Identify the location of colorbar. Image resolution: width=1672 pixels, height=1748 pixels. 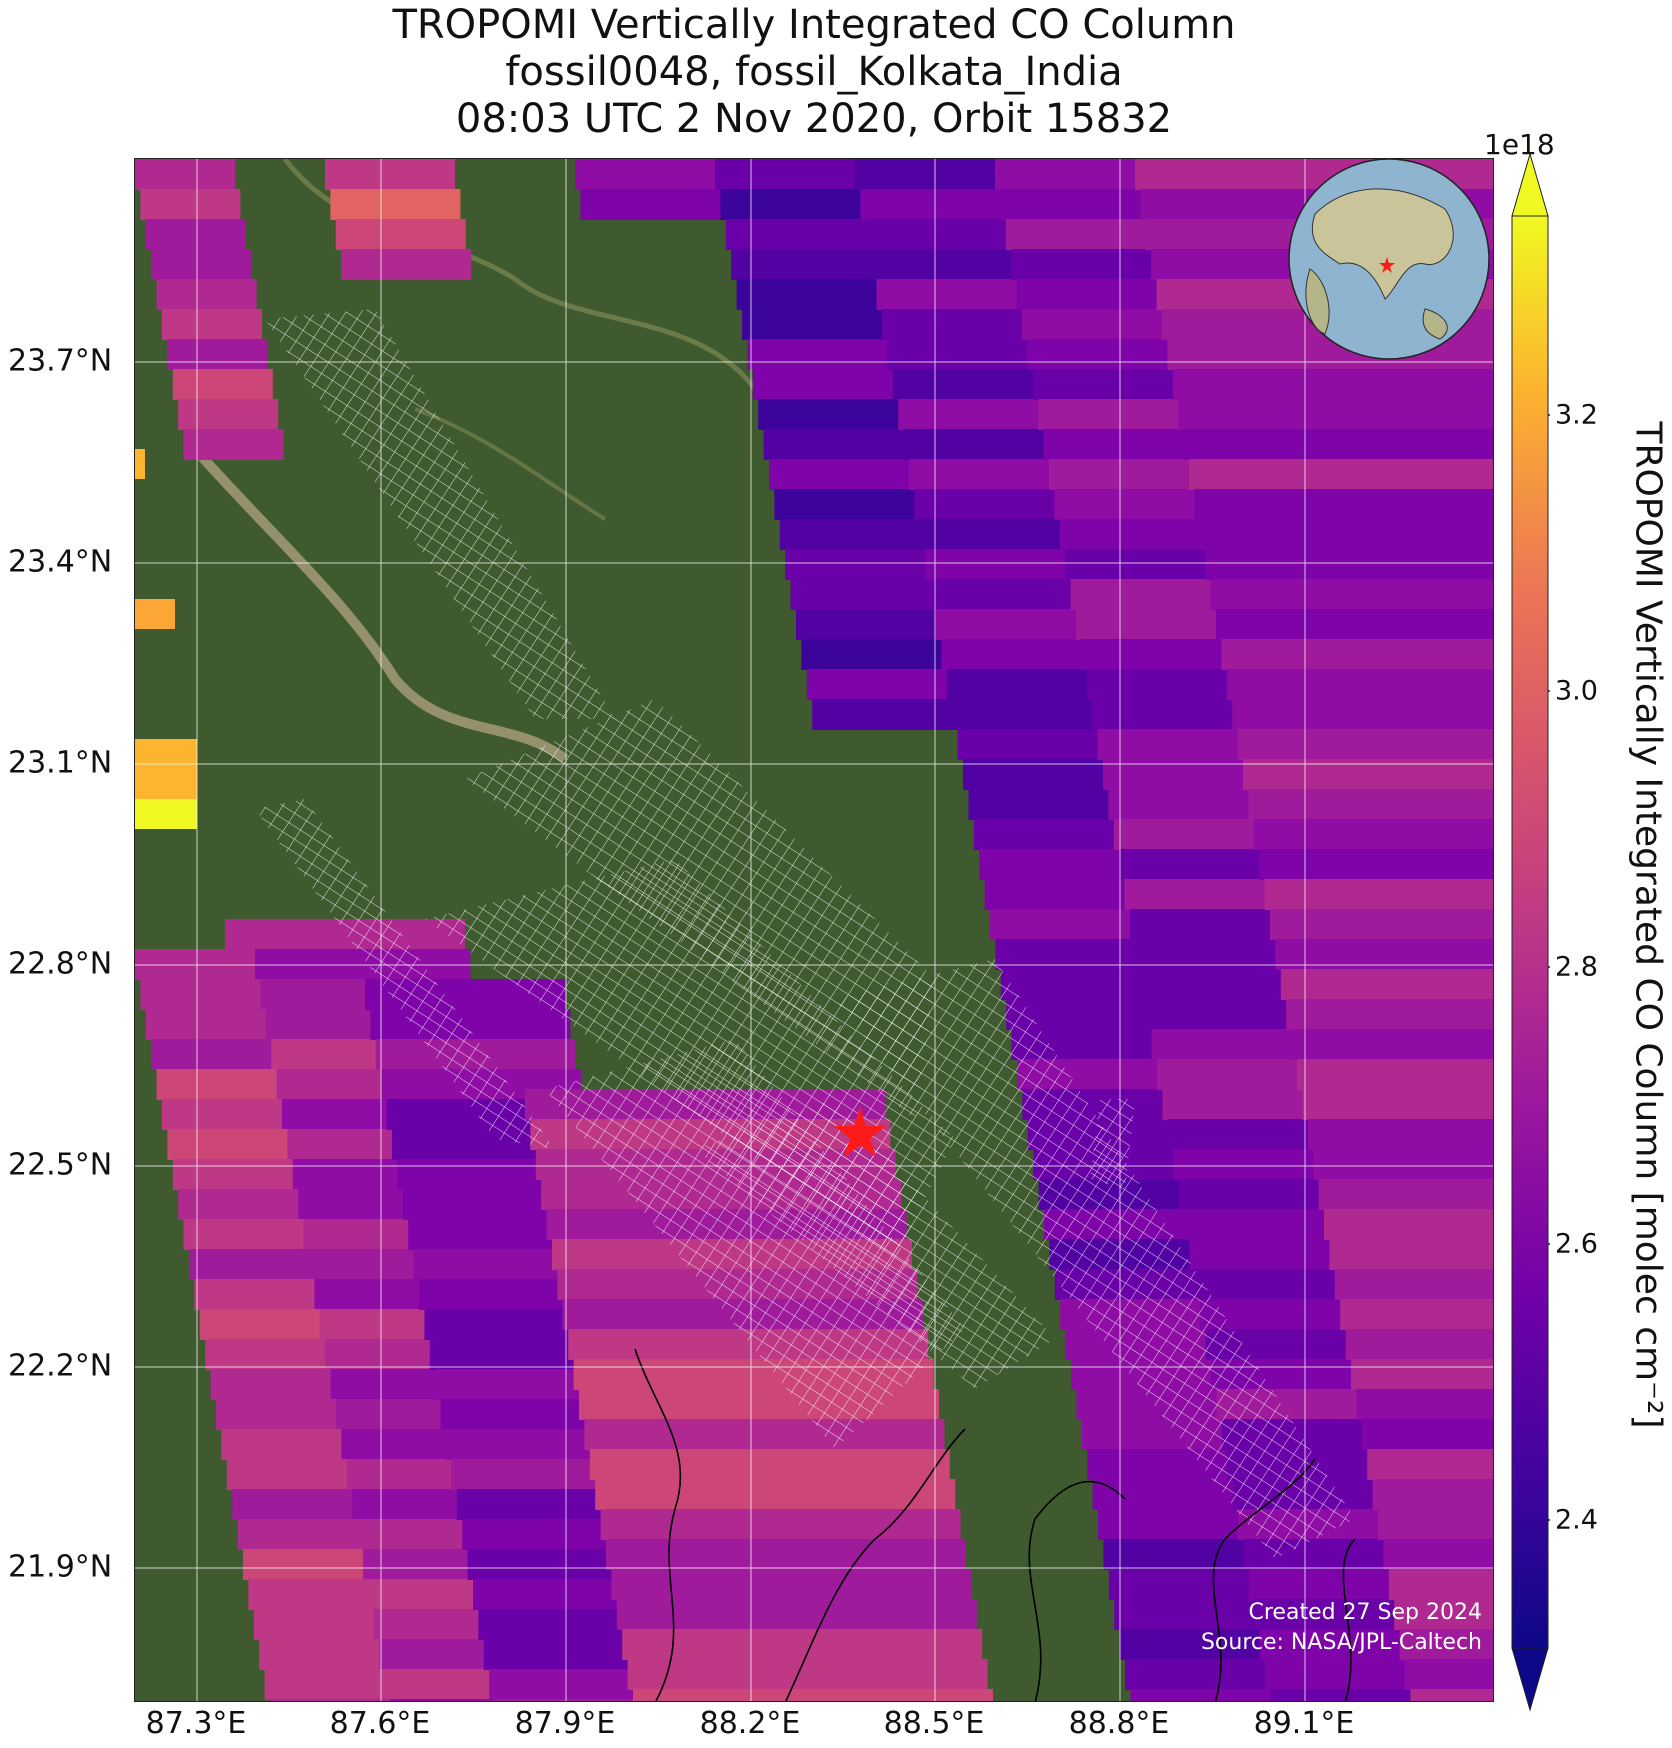
(1530, 932).